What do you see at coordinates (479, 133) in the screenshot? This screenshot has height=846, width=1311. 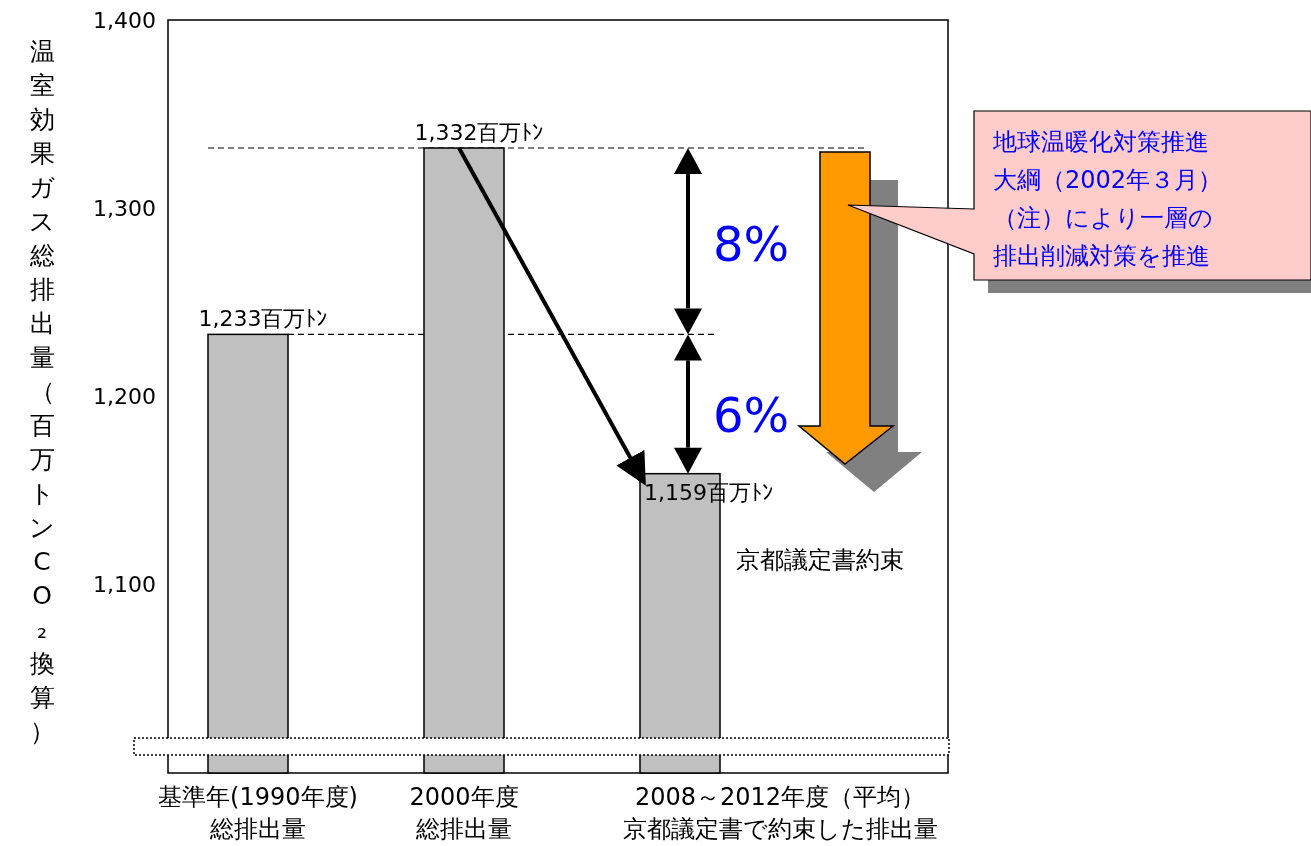 I see `data-label: 1,332百万ﾄﾝ` at bounding box center [479, 133].